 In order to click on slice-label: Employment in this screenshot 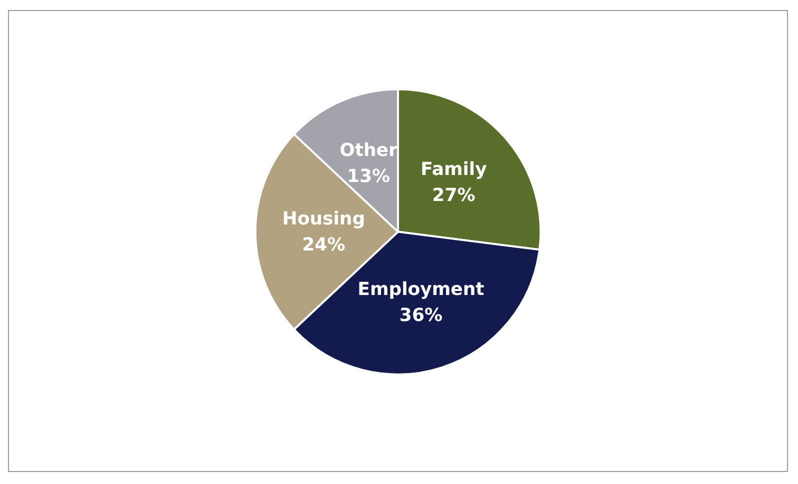, I will do `click(421, 289)`.